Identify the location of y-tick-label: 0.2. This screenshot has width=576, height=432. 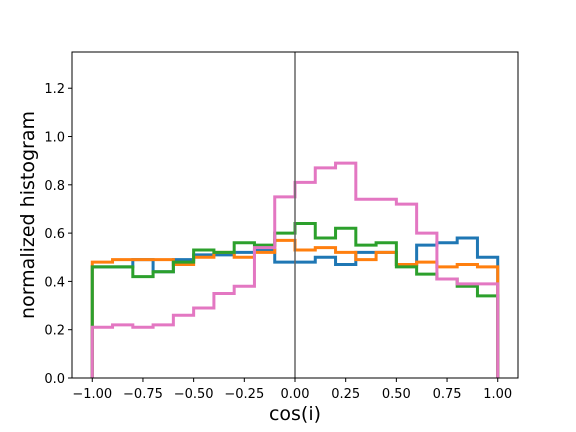
(54, 331).